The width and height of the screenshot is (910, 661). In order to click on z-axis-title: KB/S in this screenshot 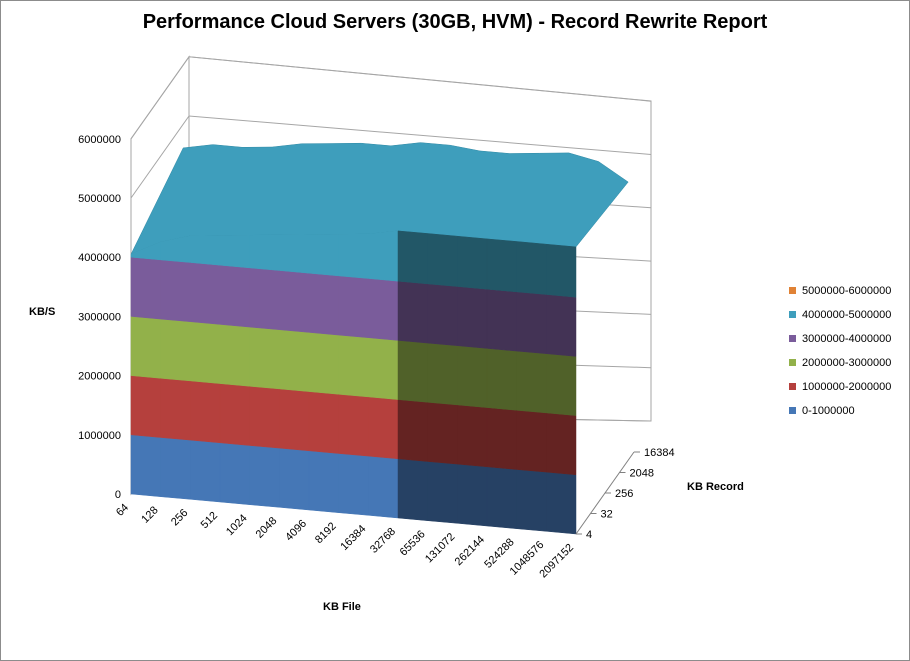, I will do `click(42, 312)`.